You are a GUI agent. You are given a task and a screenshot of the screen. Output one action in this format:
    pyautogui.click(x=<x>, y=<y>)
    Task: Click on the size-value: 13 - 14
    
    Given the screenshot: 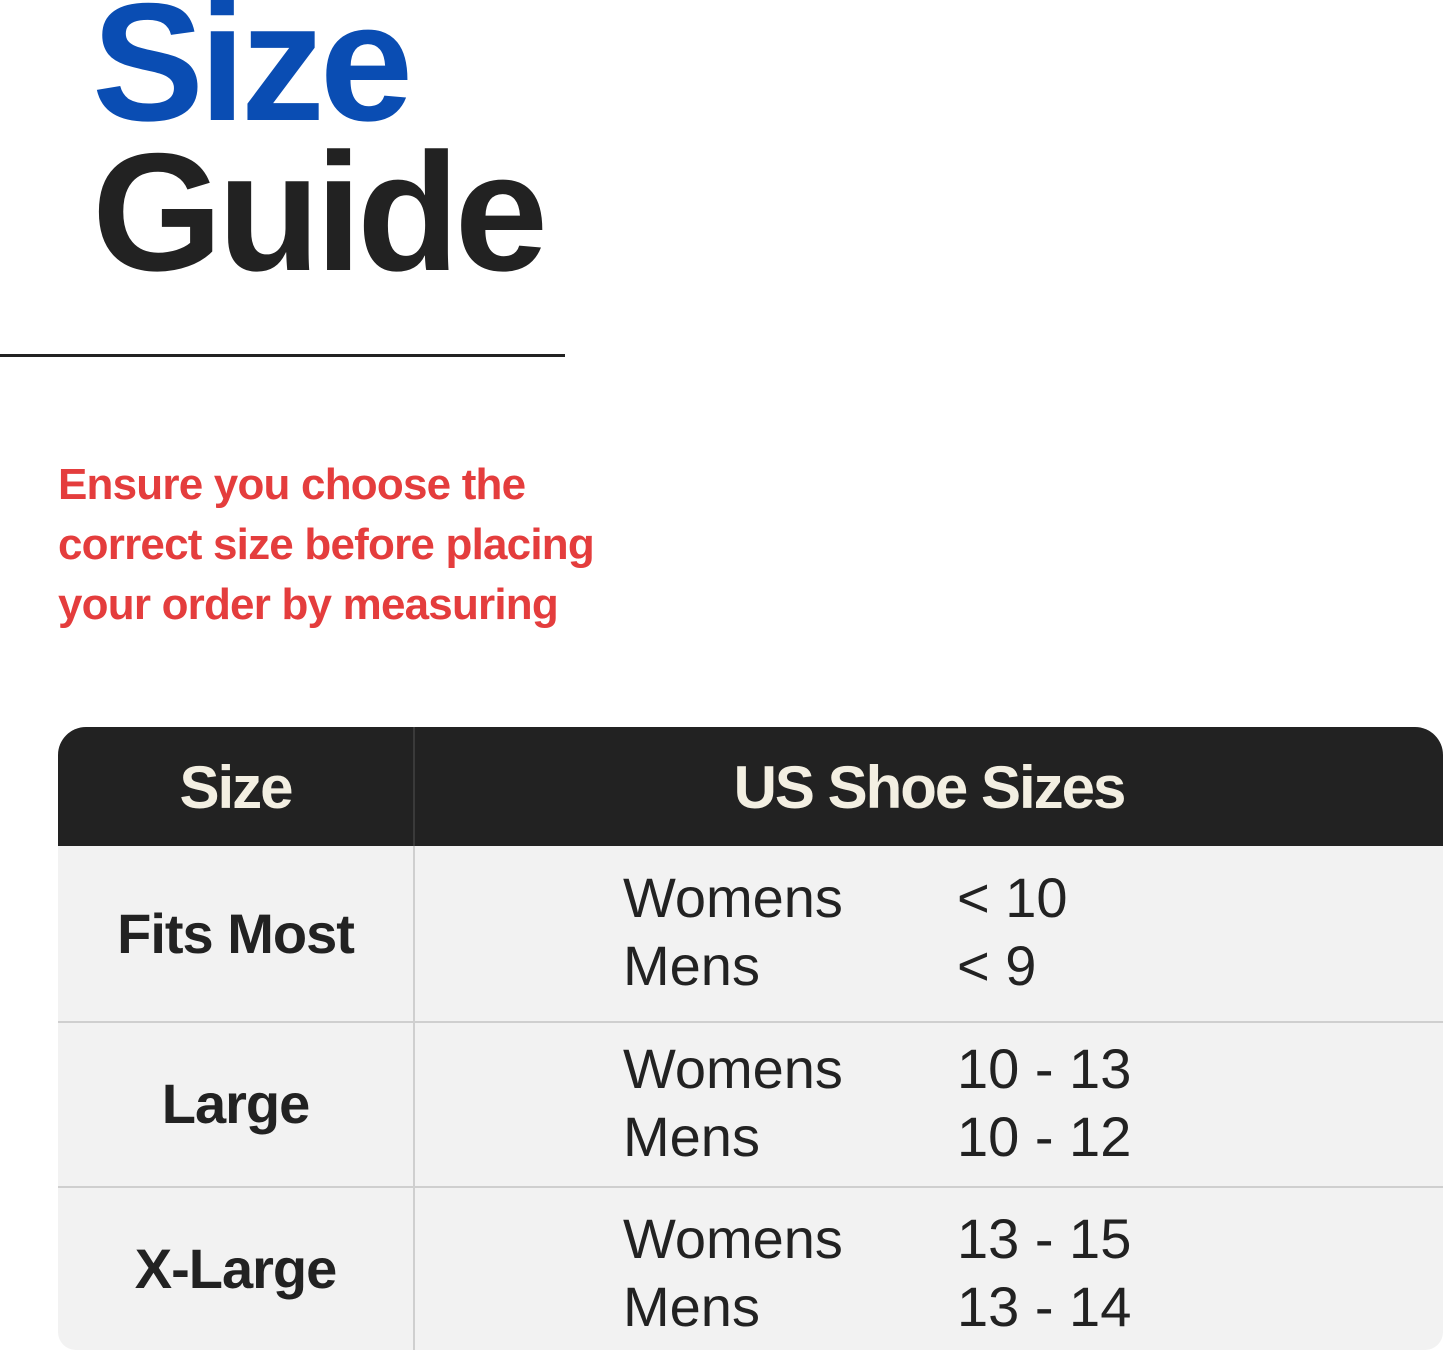 What is the action you would take?
    pyautogui.click(x=1044, y=1306)
    